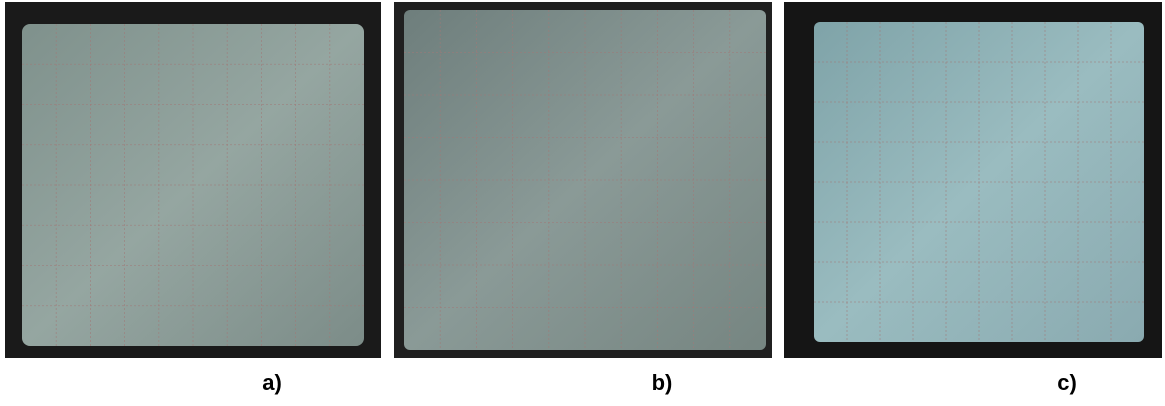 The image size is (1165, 406). Describe the element at coordinates (662, 382) in the screenshot. I see `panel-label: b)` at that location.